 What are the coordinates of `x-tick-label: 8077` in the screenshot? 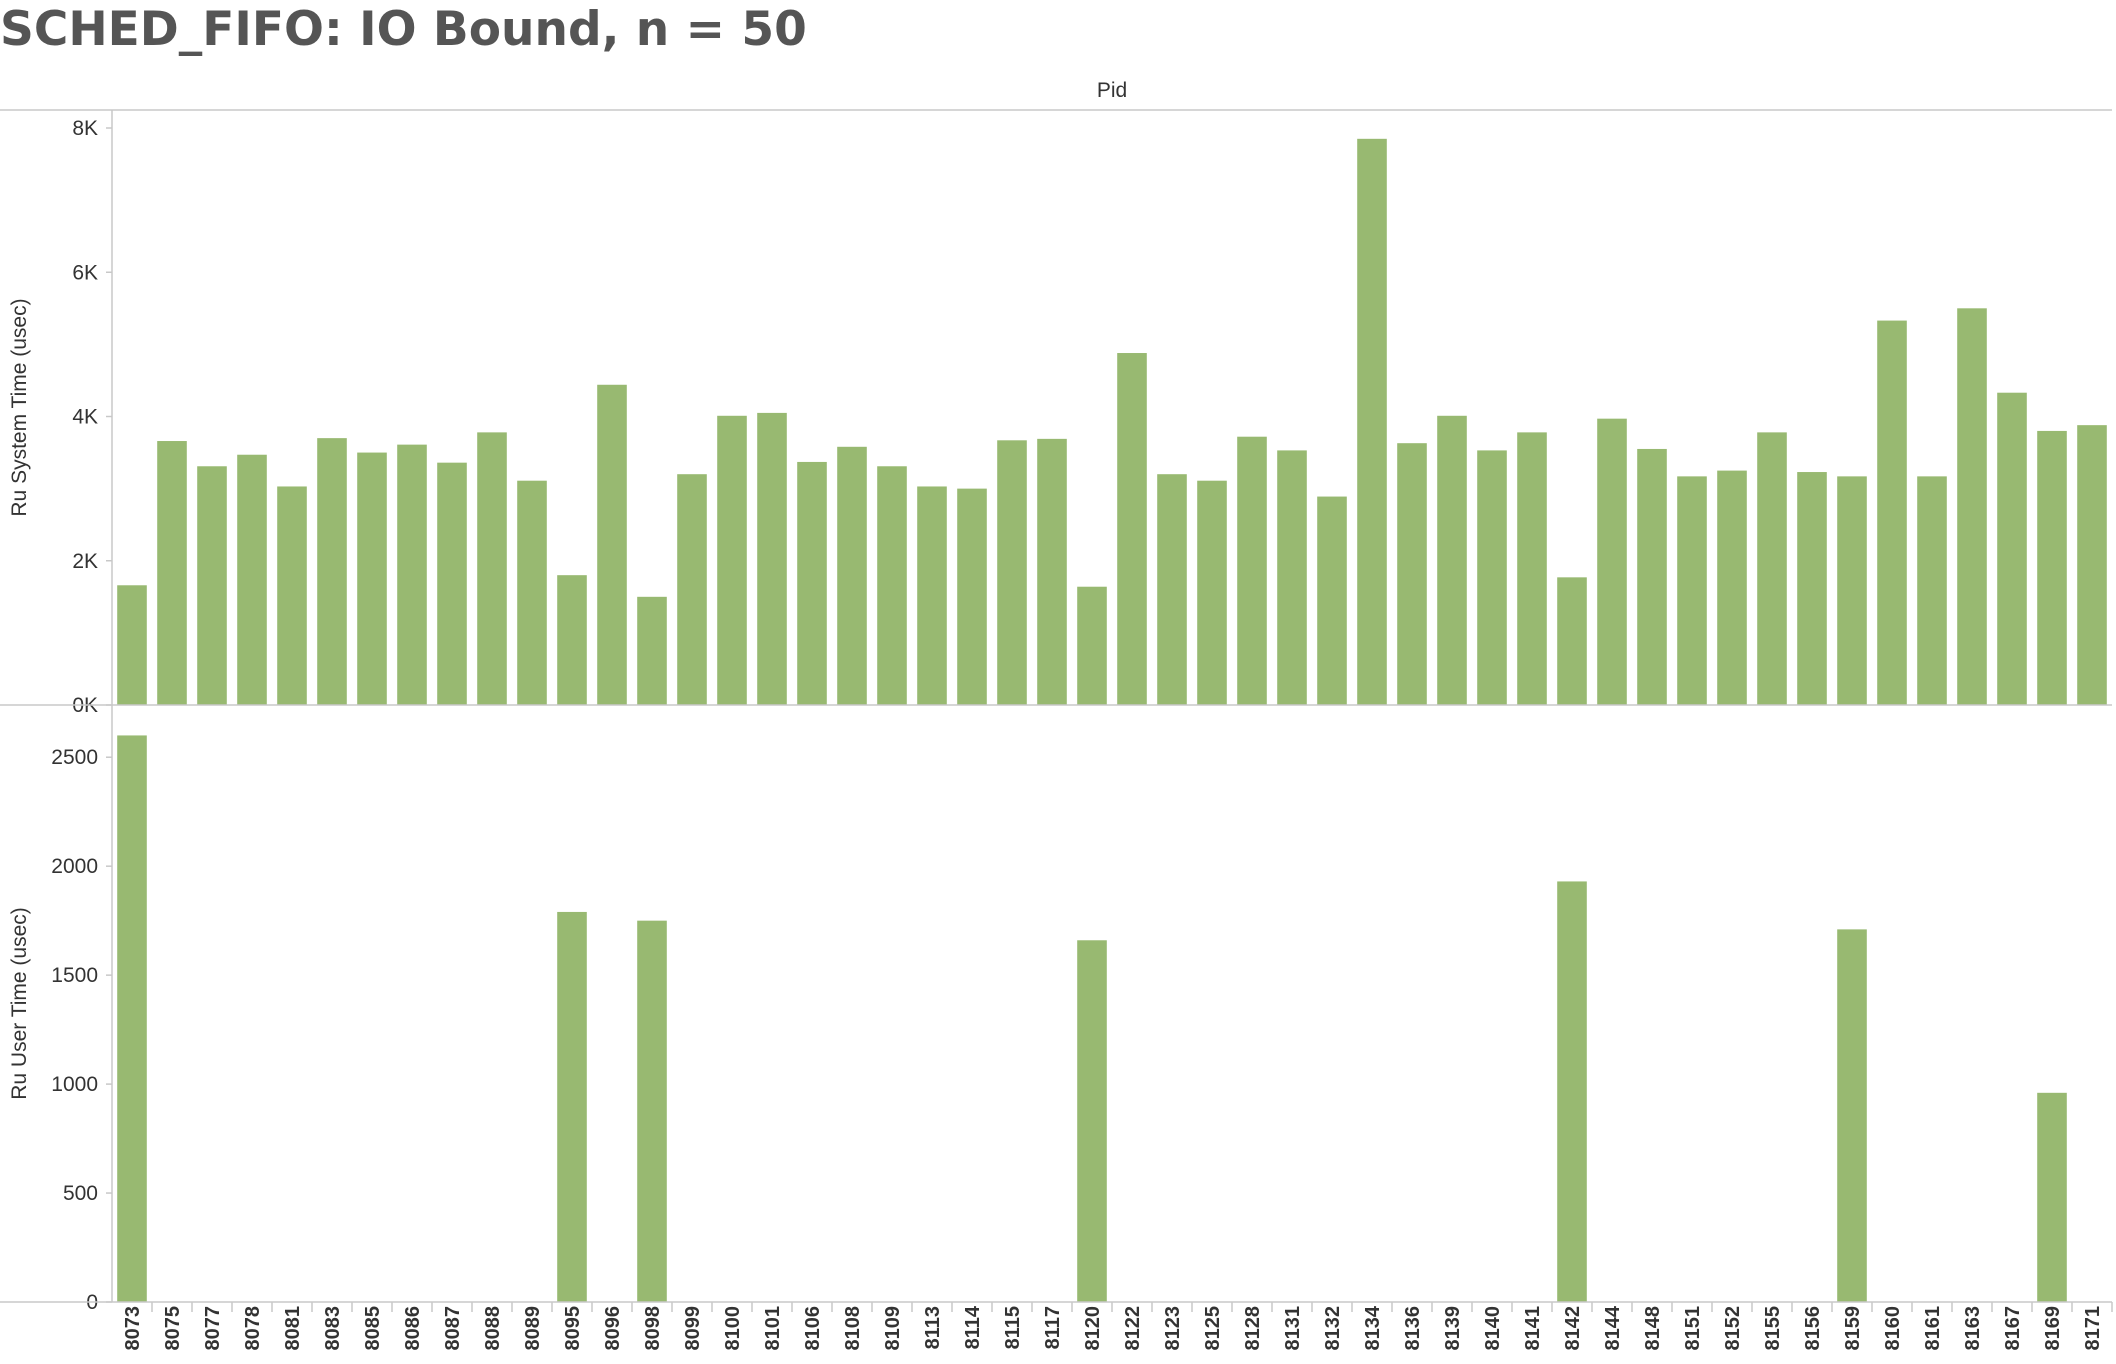 It's located at (213, 1328).